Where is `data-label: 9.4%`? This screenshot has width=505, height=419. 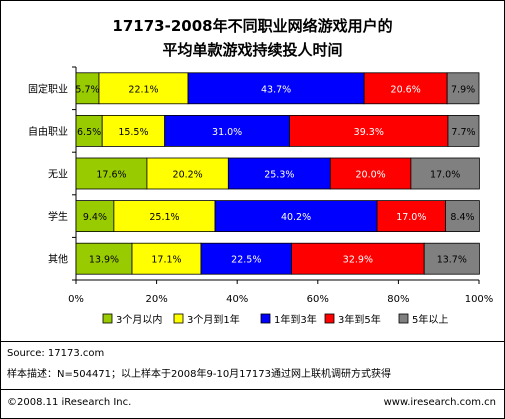
data-label: 9.4% is located at coordinates (95, 217).